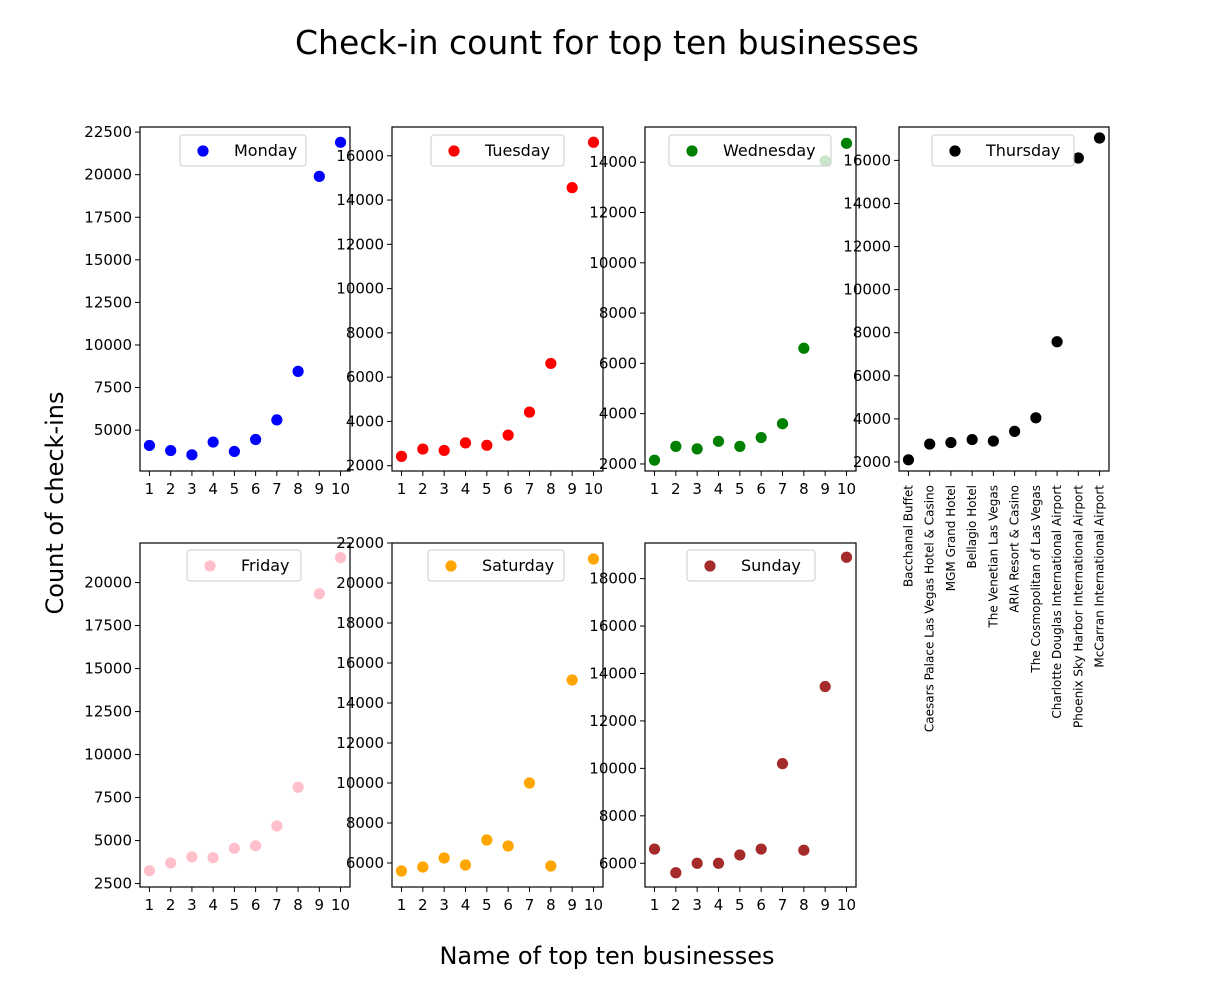 Image resolution: width=1214 pixels, height=994 pixels. I want to click on x-tick-label-business: Bacchanal Buffet, so click(908, 536).